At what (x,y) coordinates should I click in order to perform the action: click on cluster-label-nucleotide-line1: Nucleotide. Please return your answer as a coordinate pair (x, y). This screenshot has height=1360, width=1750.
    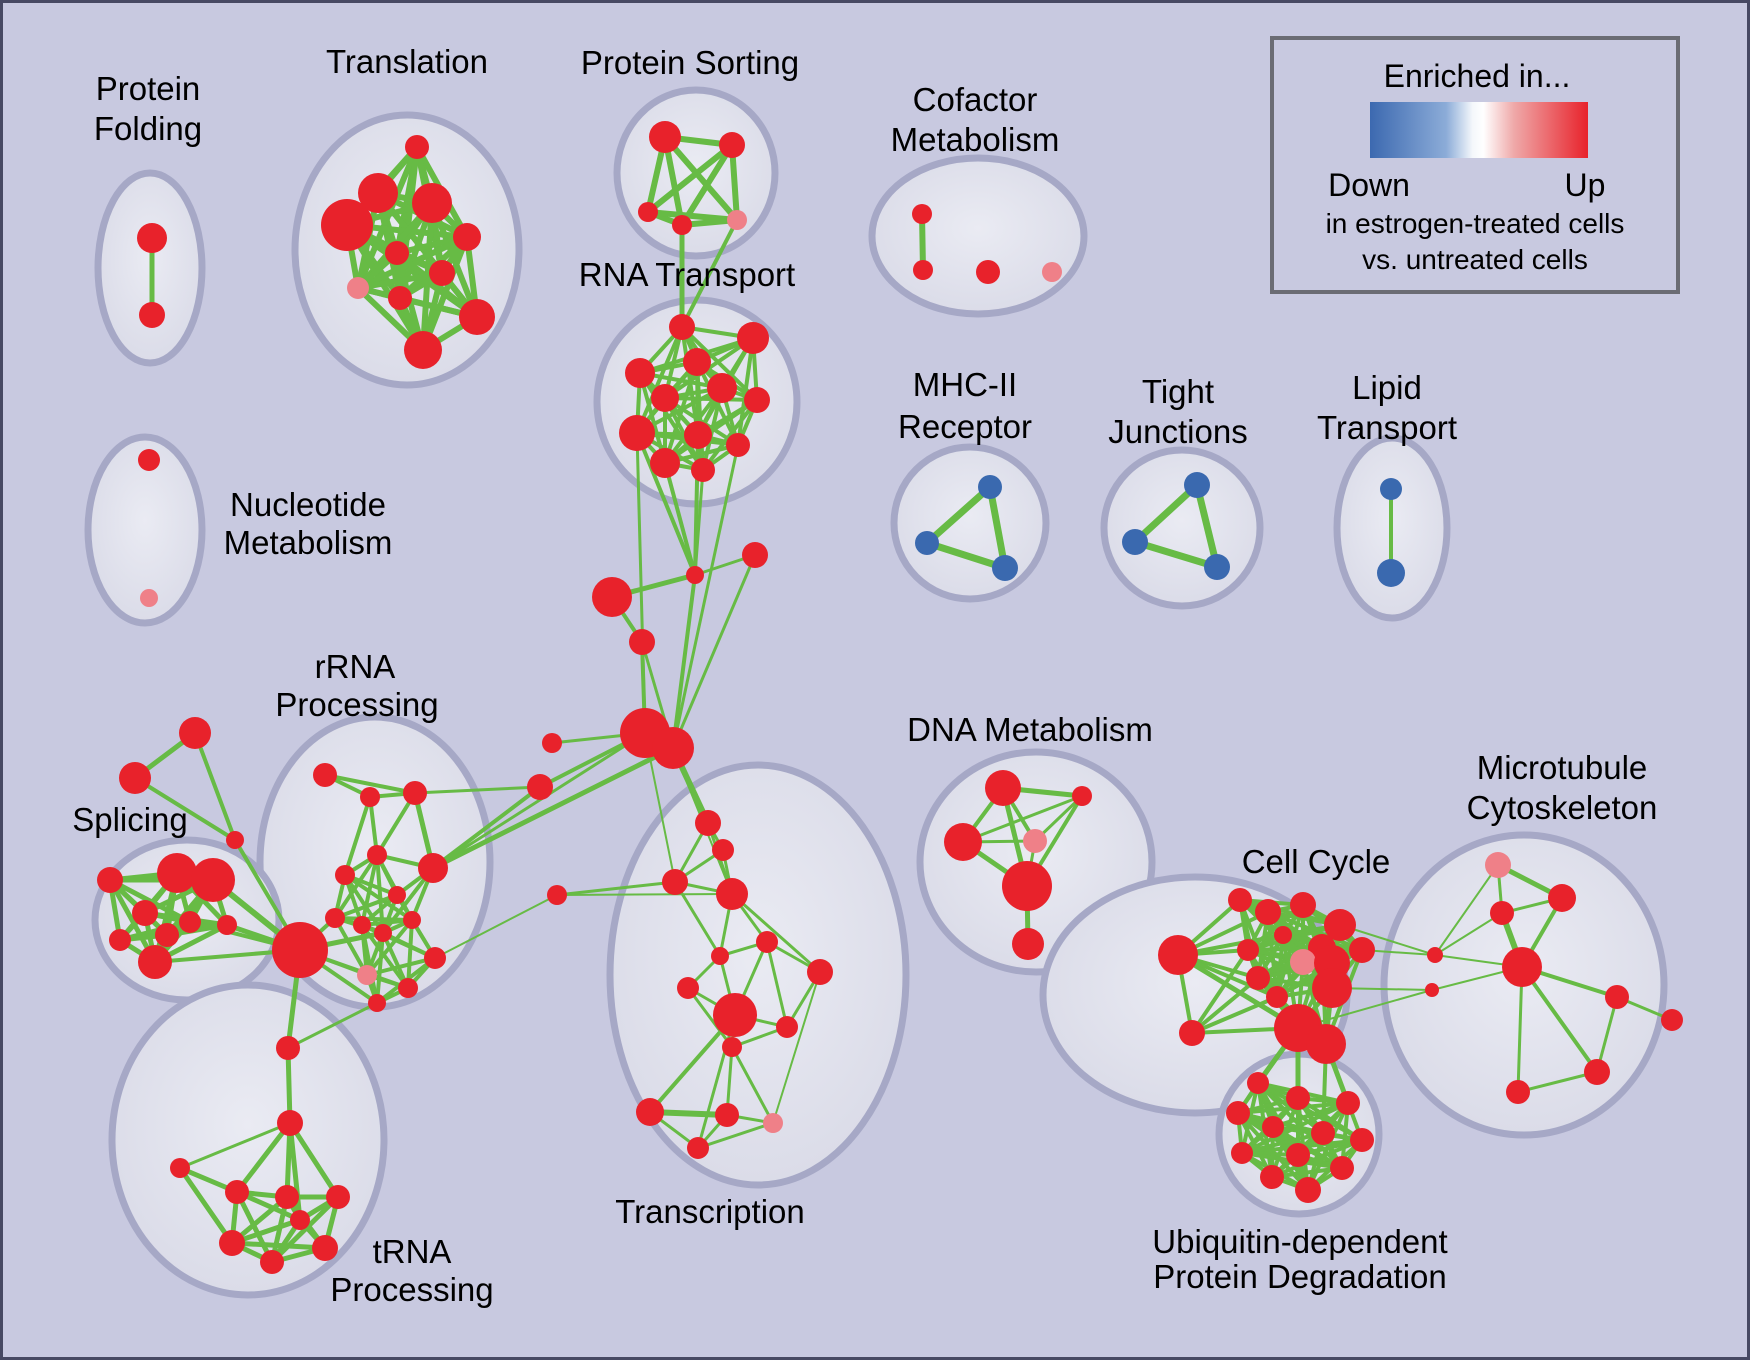
    Looking at the image, I should click on (308, 504).